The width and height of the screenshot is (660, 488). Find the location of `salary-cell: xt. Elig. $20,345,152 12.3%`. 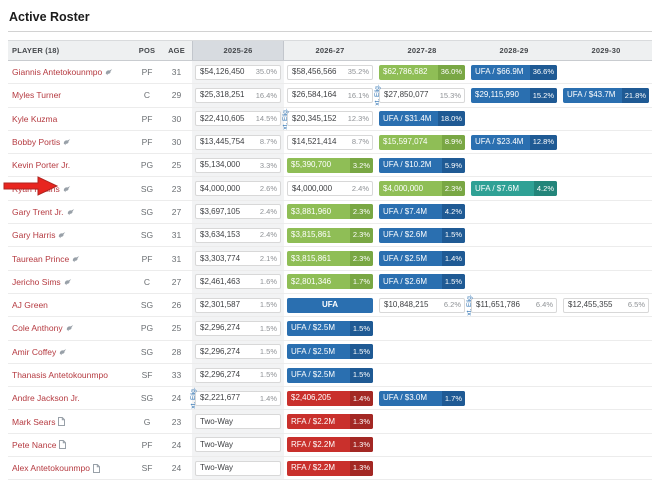

salary-cell: xt. Elig. $20,345,152 12.3% is located at coordinates (329, 119).